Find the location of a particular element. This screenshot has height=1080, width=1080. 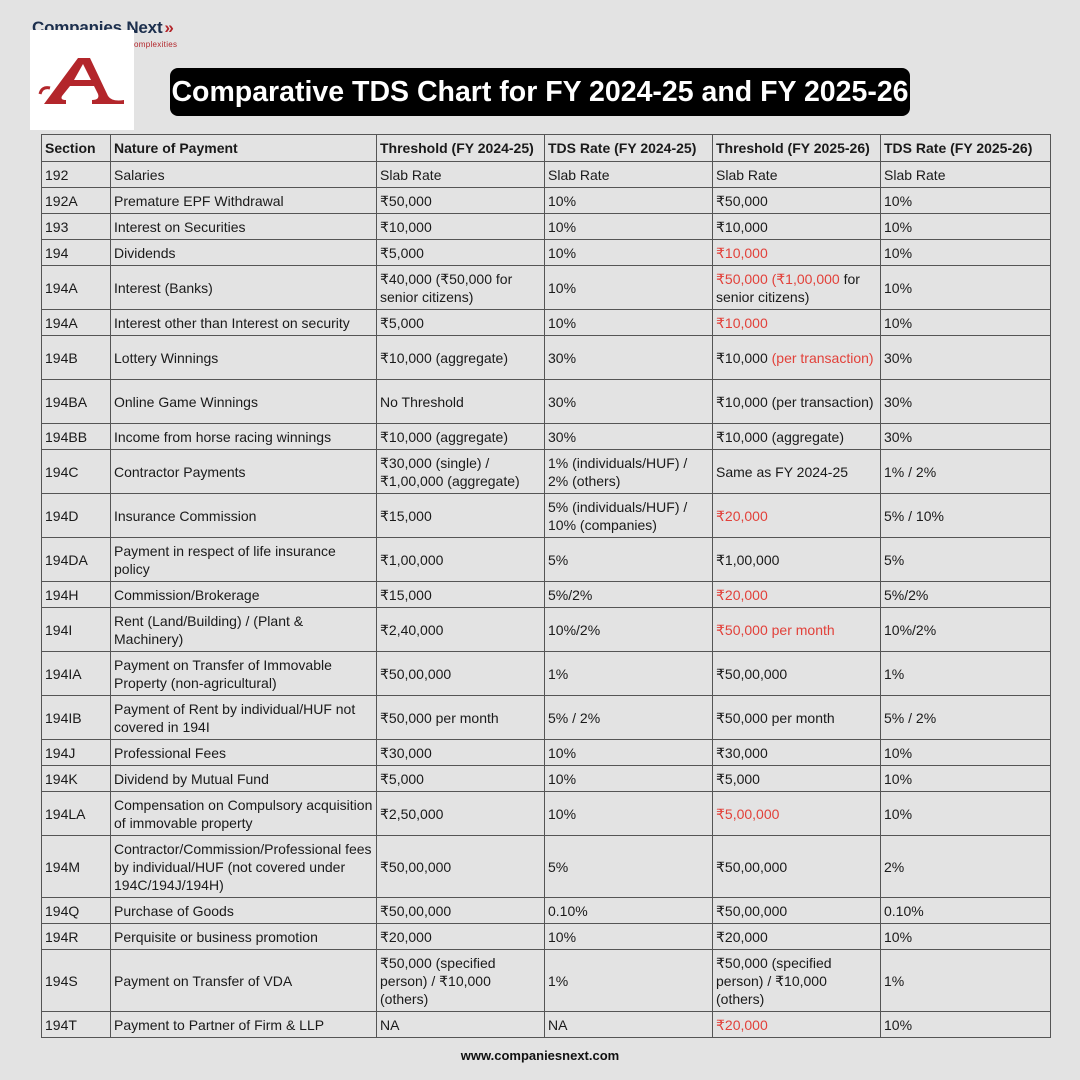

header-section: Section is located at coordinates (76, 148).